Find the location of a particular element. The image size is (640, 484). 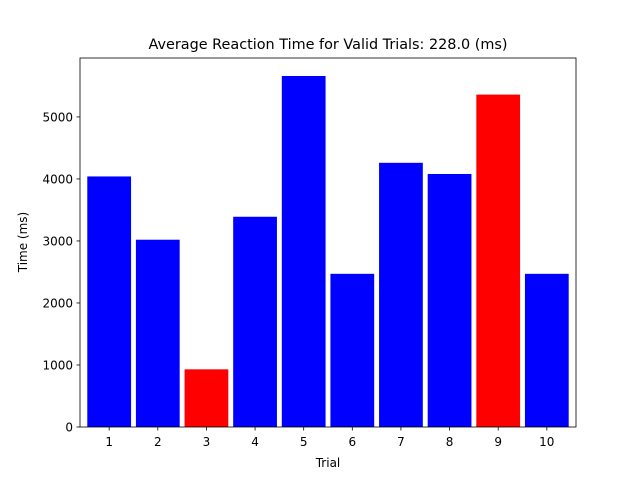

y-tick-label: 0 is located at coordinates (69, 428).